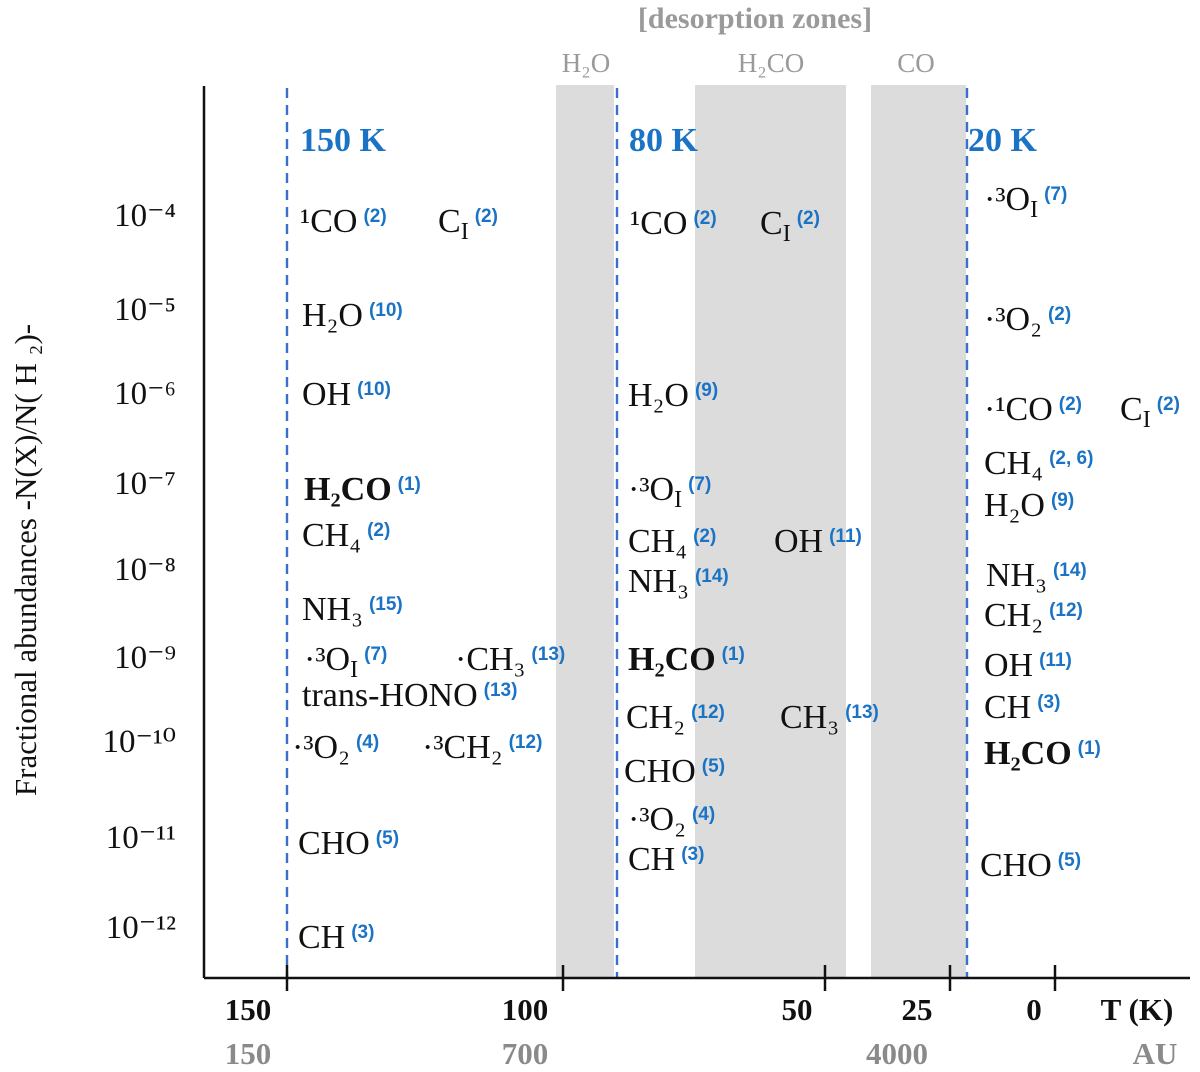 This screenshot has height=1072, width=1200. What do you see at coordinates (145, 216) in the screenshot?
I see `y-tick-label: 10⁻⁴` at bounding box center [145, 216].